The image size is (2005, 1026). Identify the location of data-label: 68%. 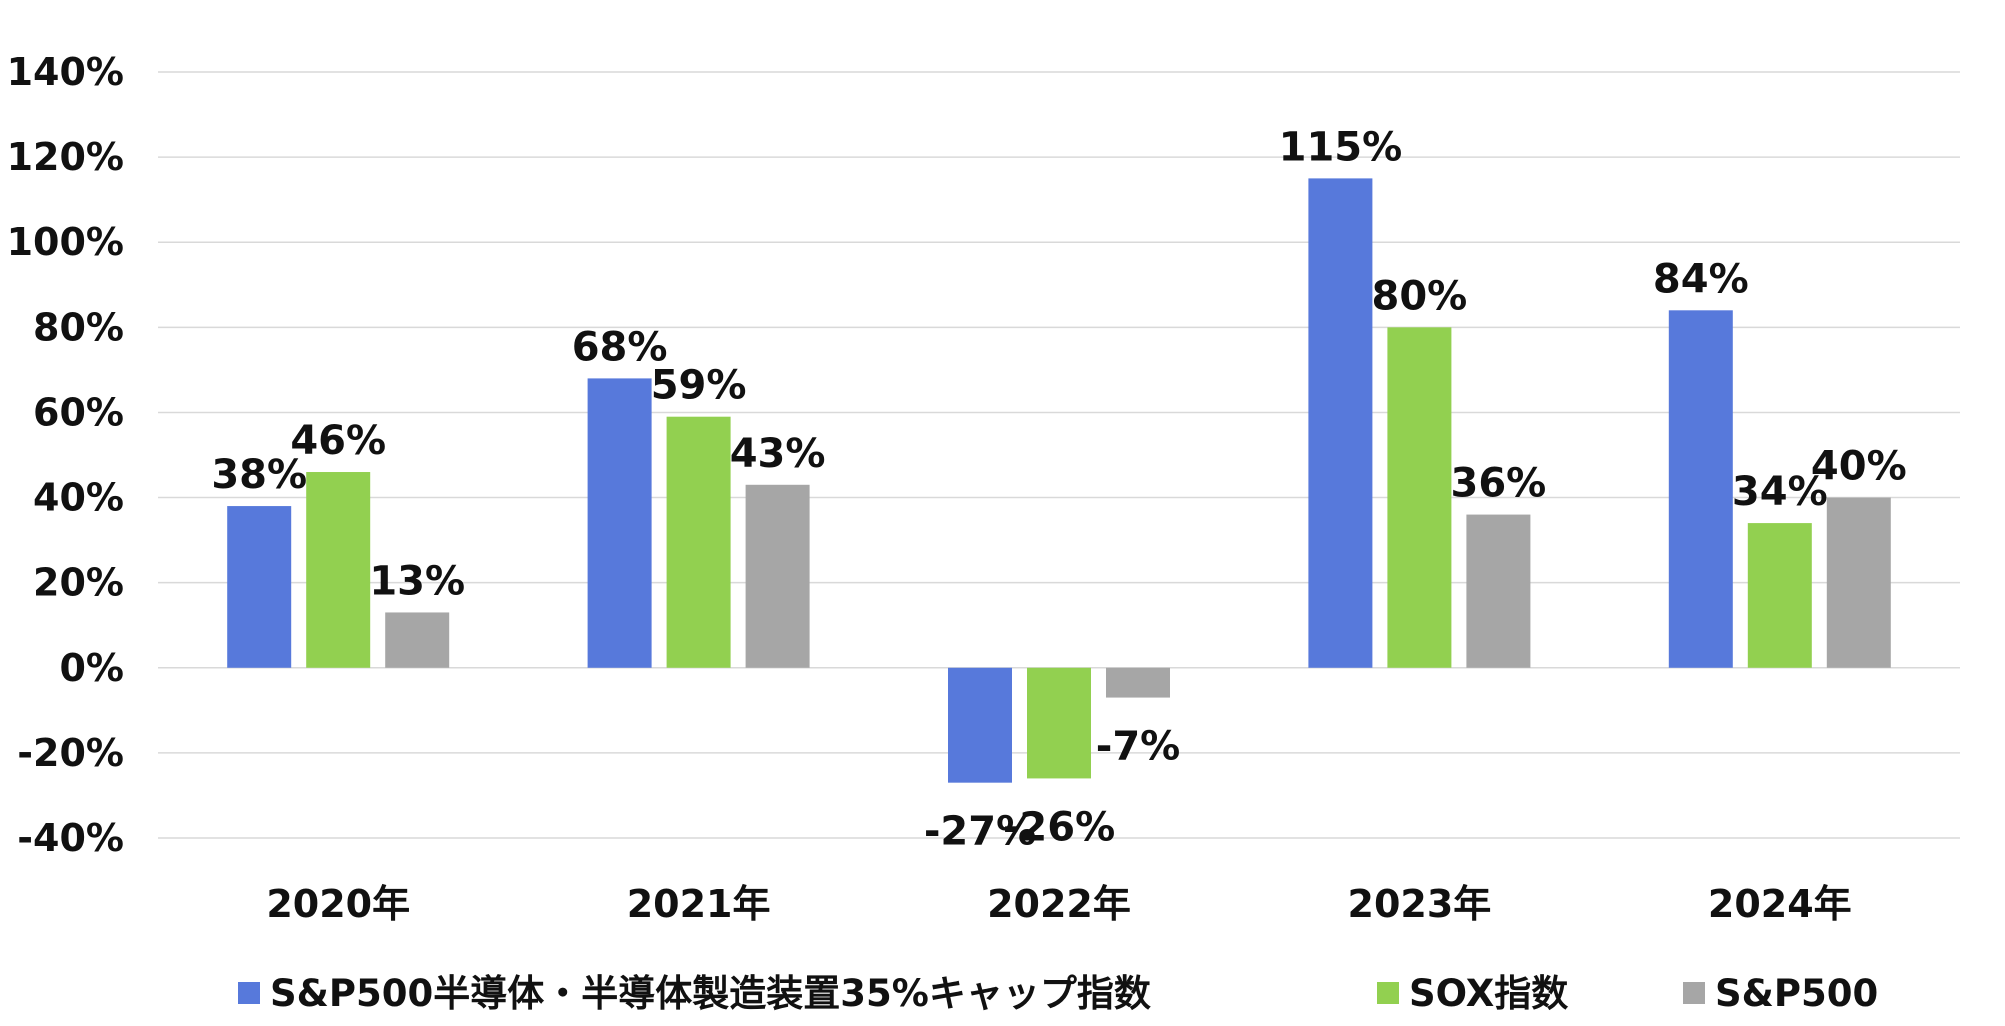
(620, 347).